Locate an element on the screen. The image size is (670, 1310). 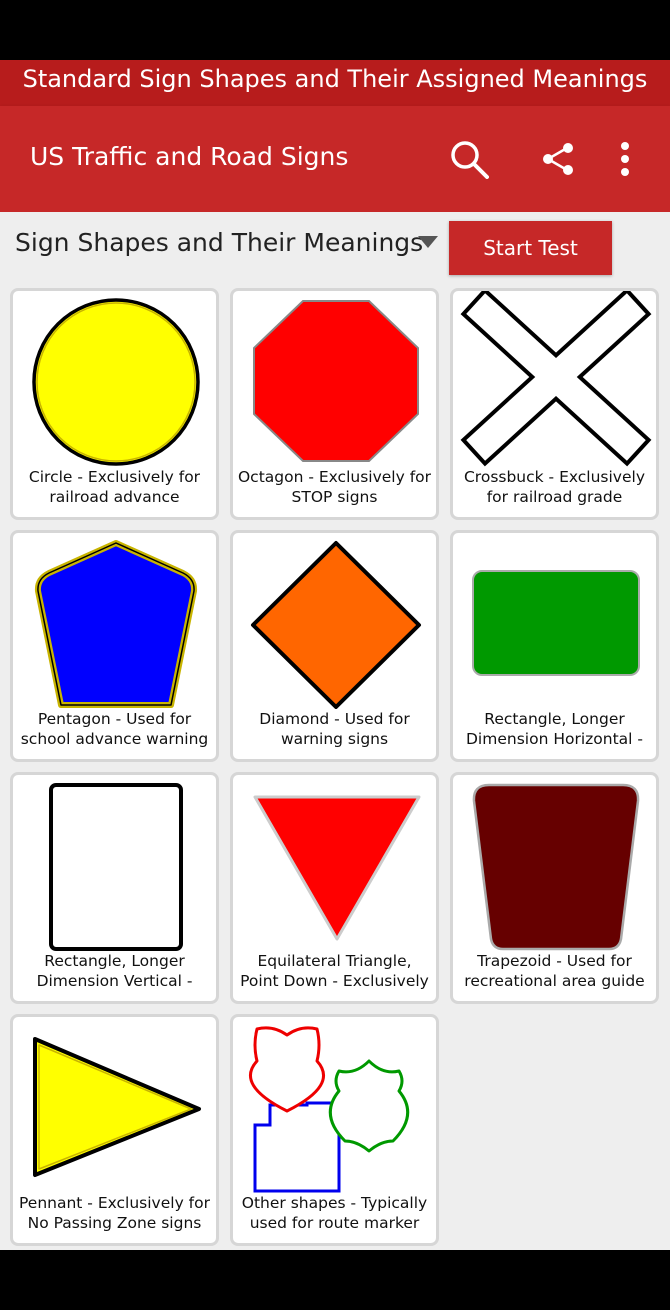
card-caption: Rectangle, Longer Dimension Horizontal - is located at coordinates (554, 729).